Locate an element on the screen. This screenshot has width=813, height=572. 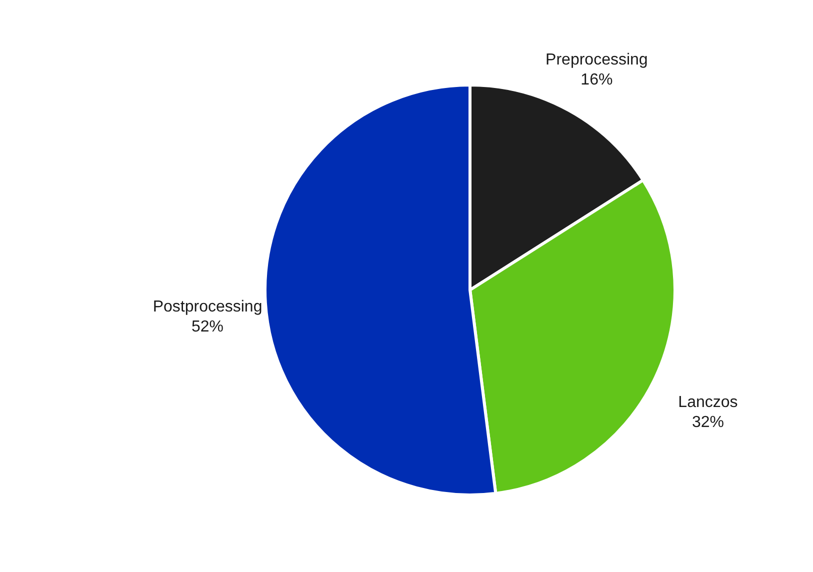
slice-label: Preprocessing is located at coordinates (597, 60).